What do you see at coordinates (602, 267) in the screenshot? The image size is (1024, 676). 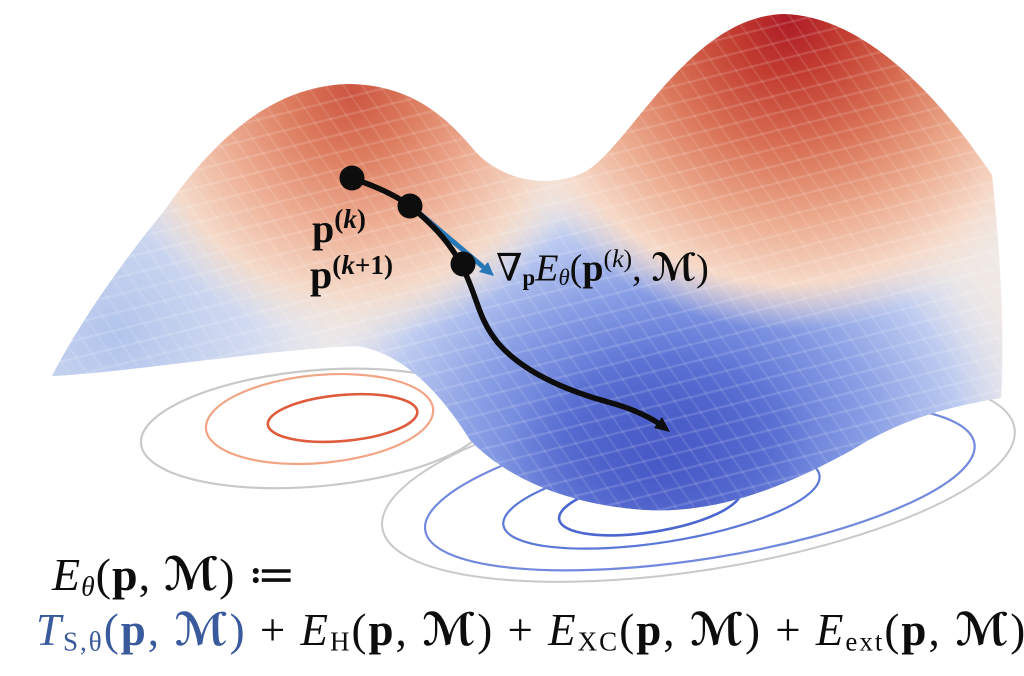 I see `label-gradient-term: ∇pEθ(p(k), ℳ)` at bounding box center [602, 267].